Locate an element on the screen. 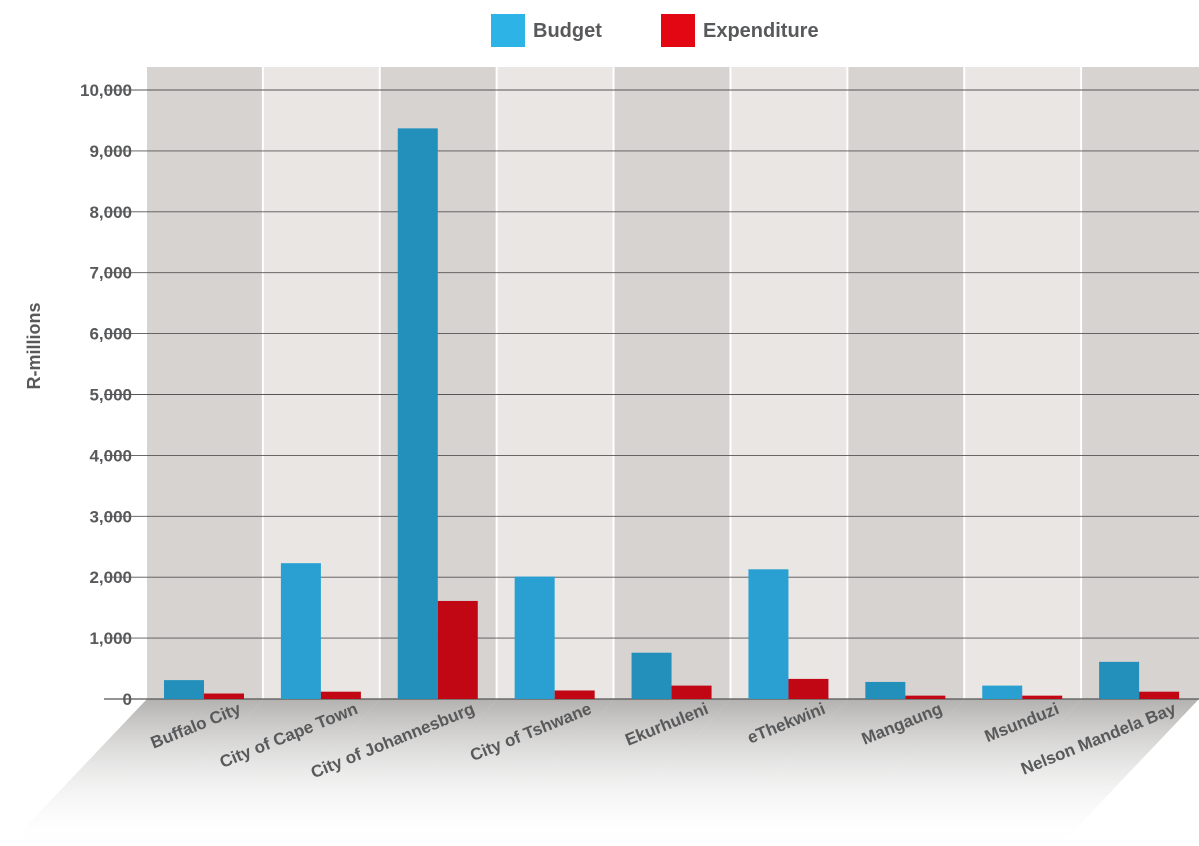 The width and height of the screenshot is (1199, 846). y-tick-label: 5,000 is located at coordinates (110, 395).